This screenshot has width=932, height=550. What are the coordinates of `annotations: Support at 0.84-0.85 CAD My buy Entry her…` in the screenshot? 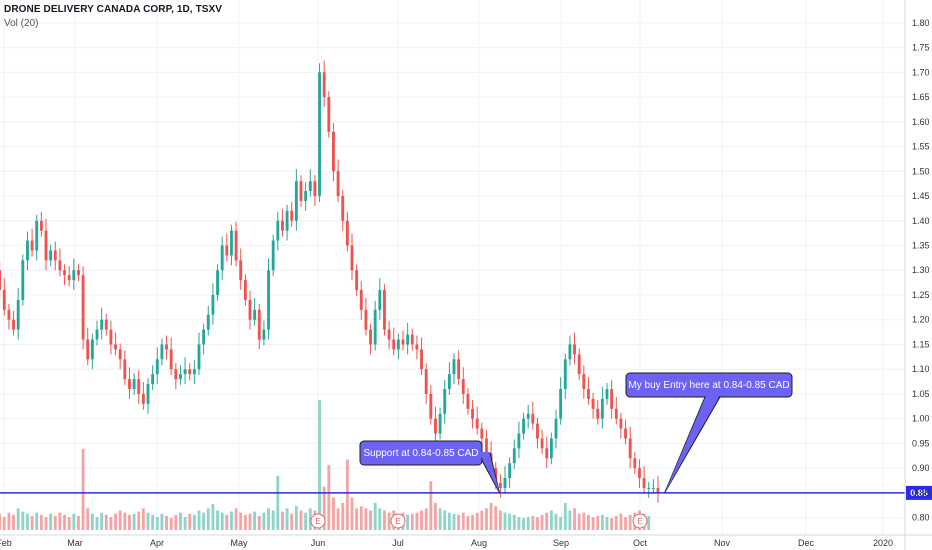 It's located at (576, 433).